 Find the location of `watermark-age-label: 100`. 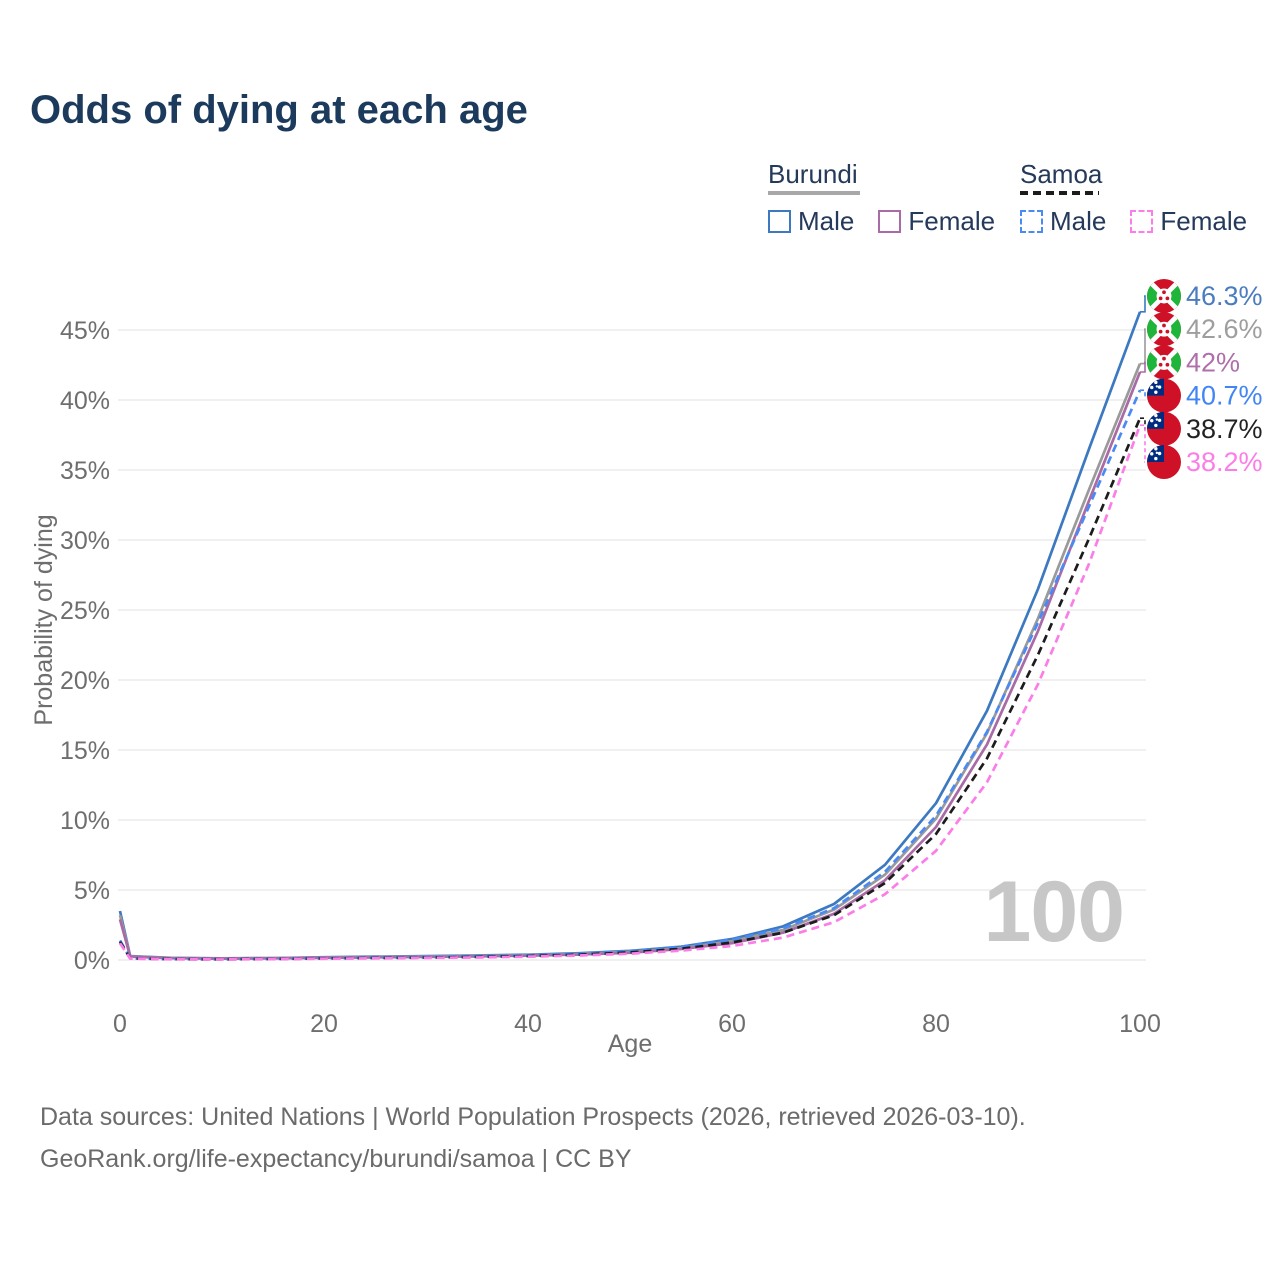

watermark-age-label: 100 is located at coordinates (1054, 912).